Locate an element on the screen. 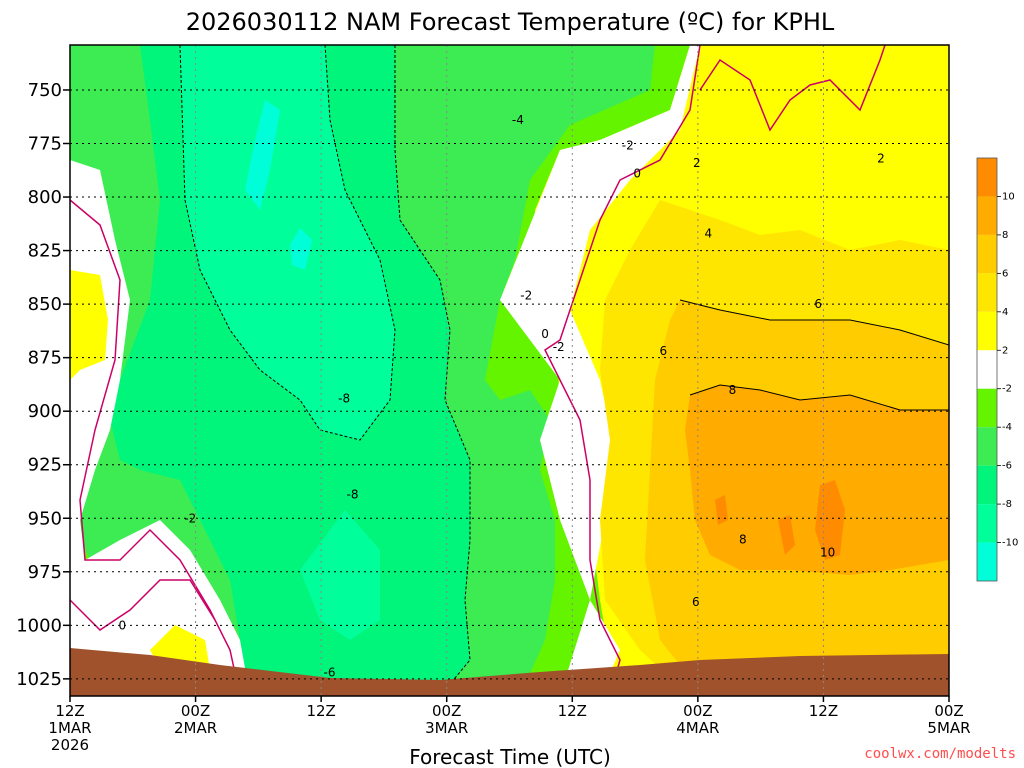 This screenshot has height=768, width=1024. y-tick-label: 950 is located at coordinates (45, 518).